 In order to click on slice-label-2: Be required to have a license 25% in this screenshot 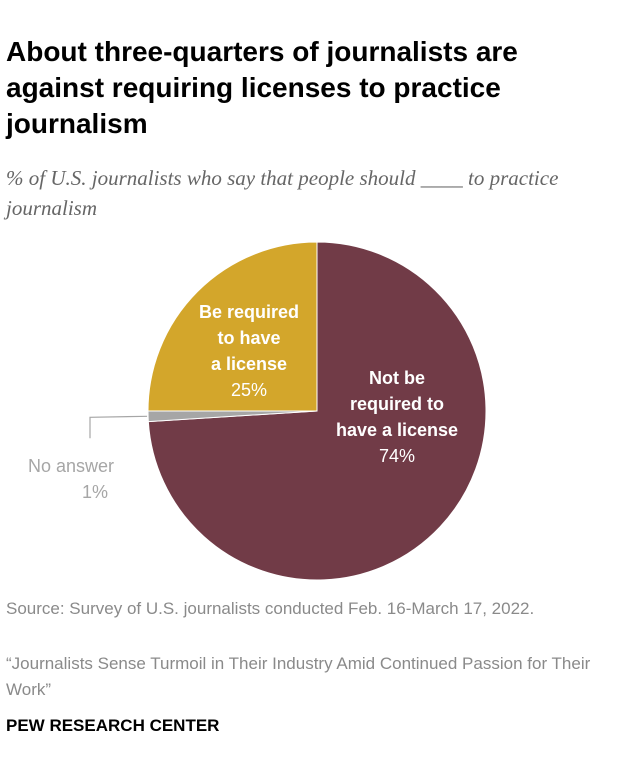, I will do `click(249, 351)`.